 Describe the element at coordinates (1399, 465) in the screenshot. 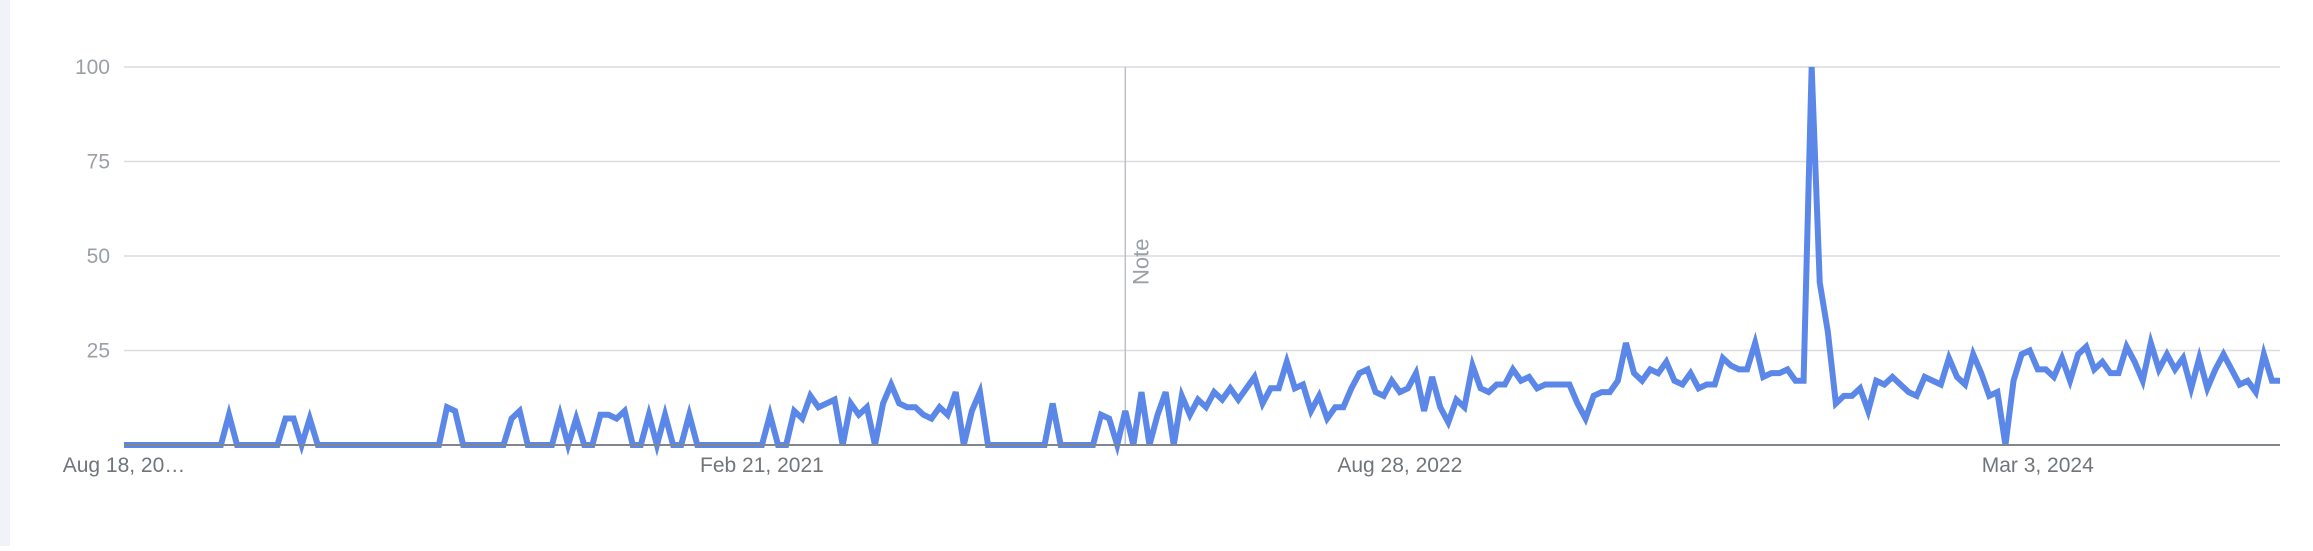

I see `xtick-label-2: Aug 28, 2022` at that location.